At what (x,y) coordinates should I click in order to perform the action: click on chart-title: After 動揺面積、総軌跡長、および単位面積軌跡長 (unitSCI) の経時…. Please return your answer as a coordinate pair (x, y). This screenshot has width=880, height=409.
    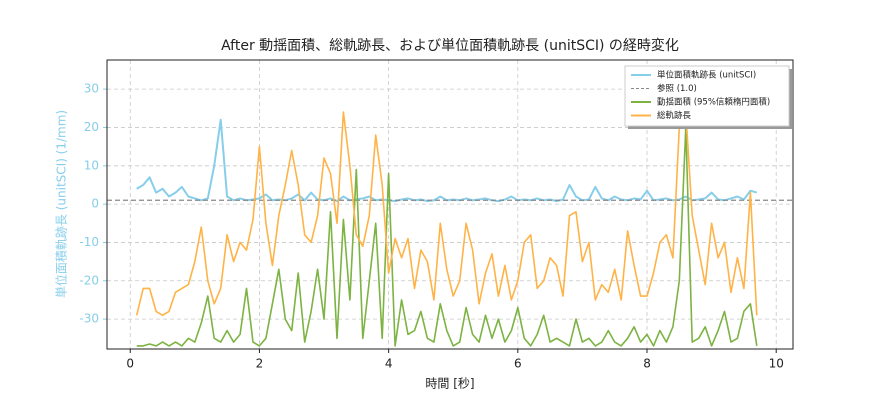
    Looking at the image, I should click on (450, 45).